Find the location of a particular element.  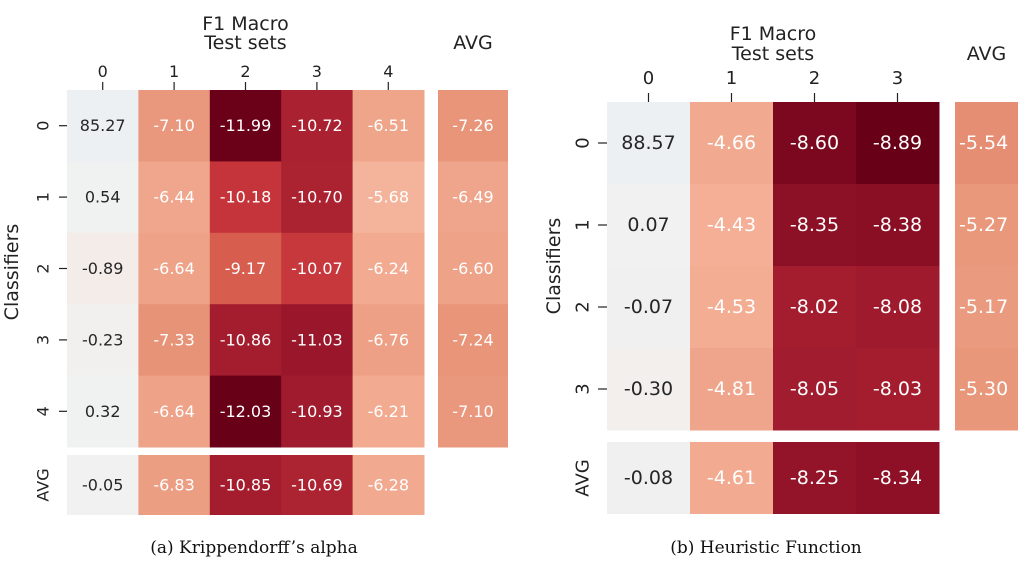

chart0-cell-label: -11.03 is located at coordinates (317, 339).